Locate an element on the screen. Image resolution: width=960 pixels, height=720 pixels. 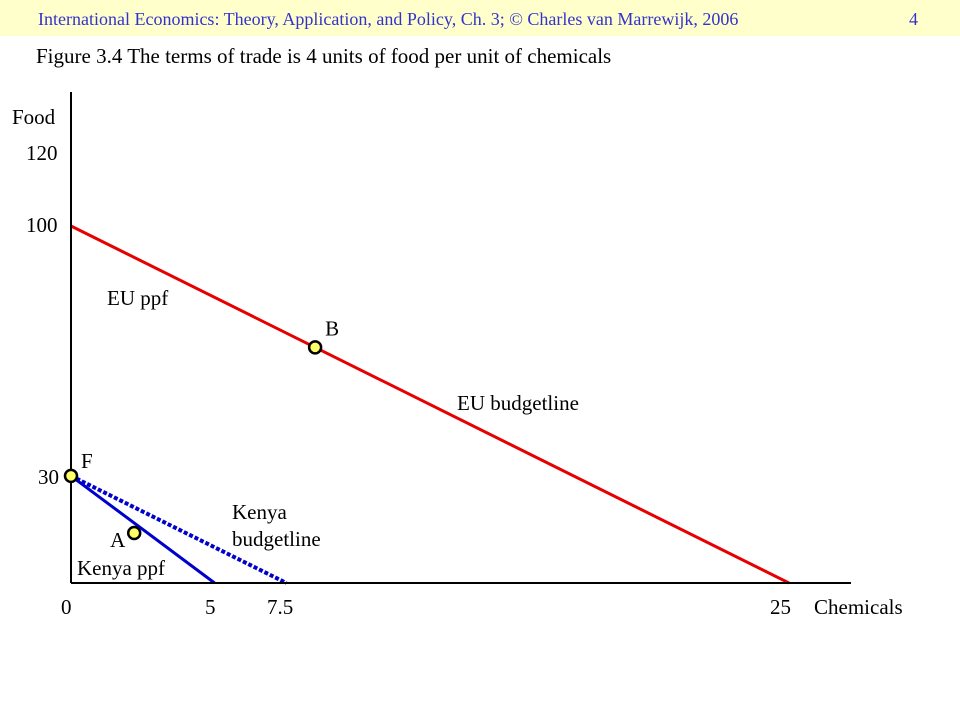
x-tick-0: 0 is located at coordinates (66, 607).